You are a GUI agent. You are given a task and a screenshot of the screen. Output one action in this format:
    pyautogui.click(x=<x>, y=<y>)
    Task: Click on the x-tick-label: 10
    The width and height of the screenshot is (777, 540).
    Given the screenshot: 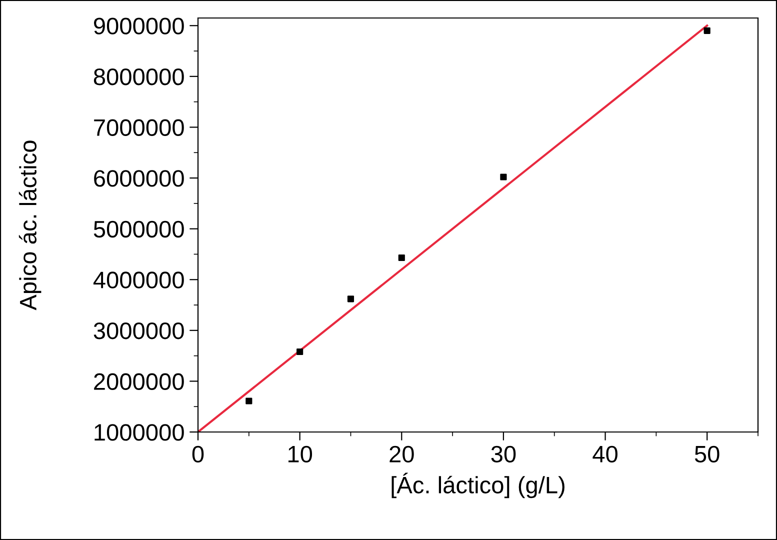 What is the action you would take?
    pyautogui.click(x=300, y=454)
    